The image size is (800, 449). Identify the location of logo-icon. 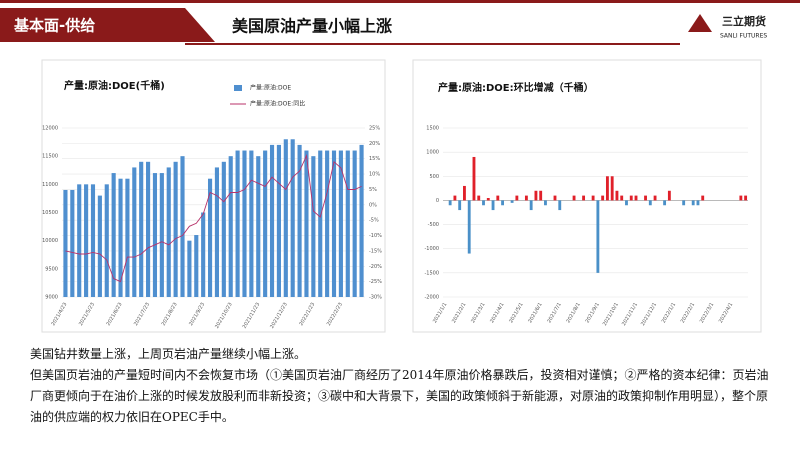
(700, 23).